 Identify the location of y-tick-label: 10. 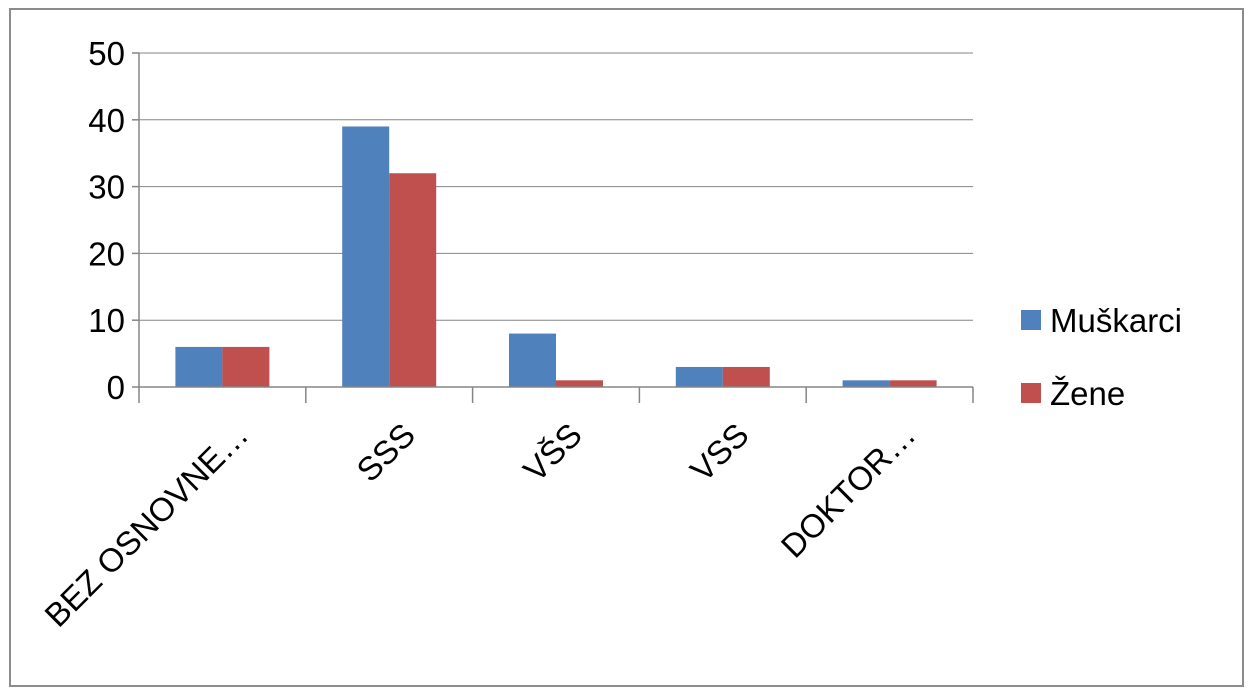
(106, 320).